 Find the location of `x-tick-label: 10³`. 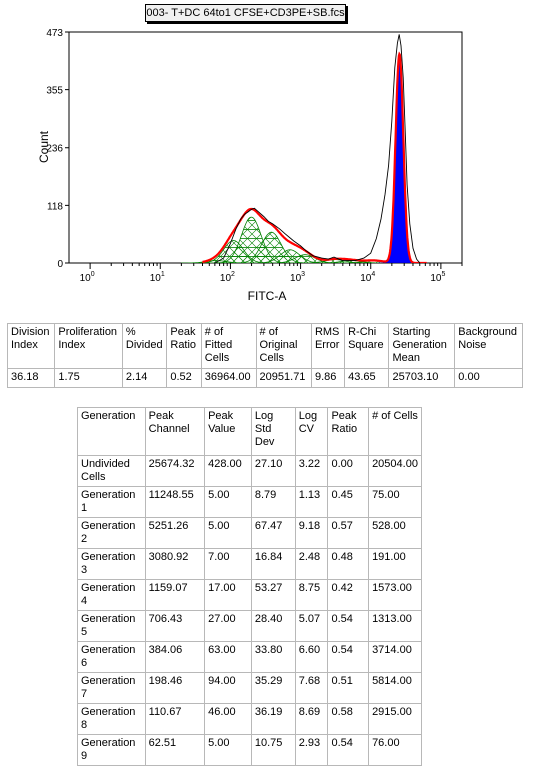

x-tick-label: 10³ is located at coordinates (297, 277).